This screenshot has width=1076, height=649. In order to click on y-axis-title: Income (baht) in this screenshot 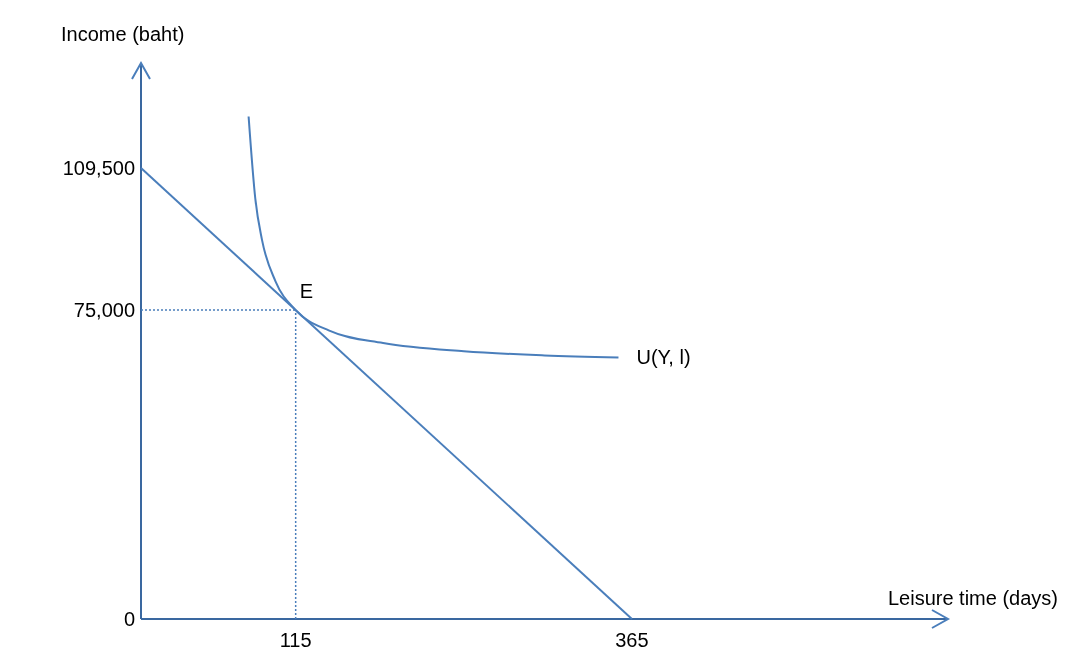, I will do `click(123, 34)`.